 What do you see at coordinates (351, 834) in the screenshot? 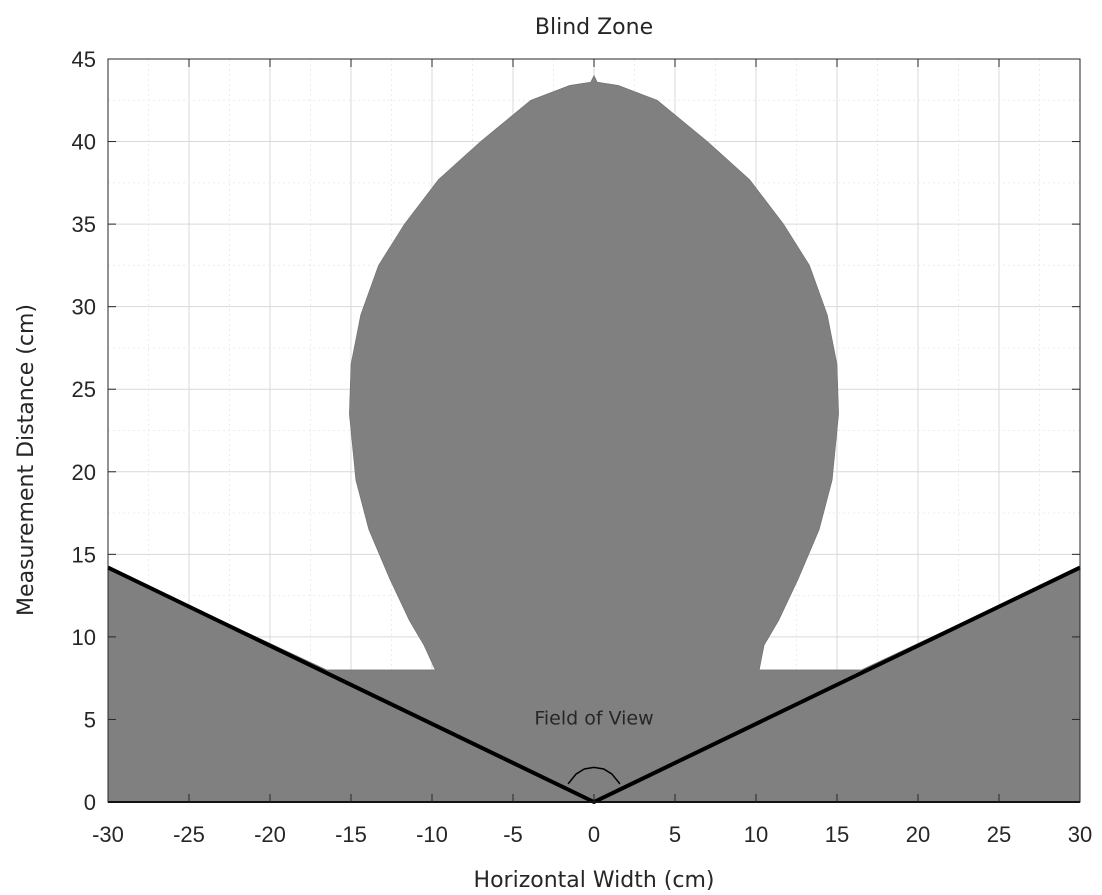
I see `x-tick-label: -15` at bounding box center [351, 834].